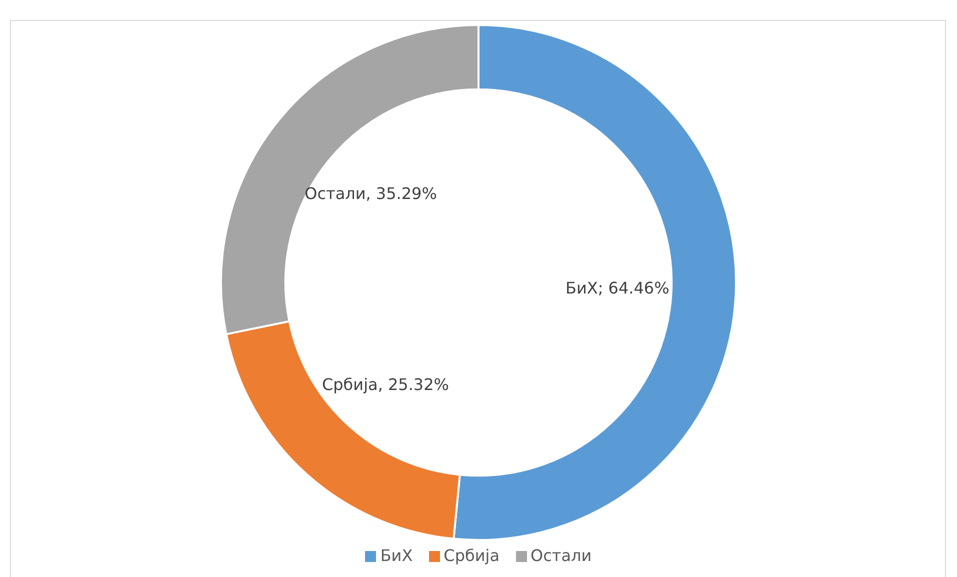 The width and height of the screenshot is (957, 577). What do you see at coordinates (396, 555) in the screenshot?
I see `legend-label: БиХ` at bounding box center [396, 555].